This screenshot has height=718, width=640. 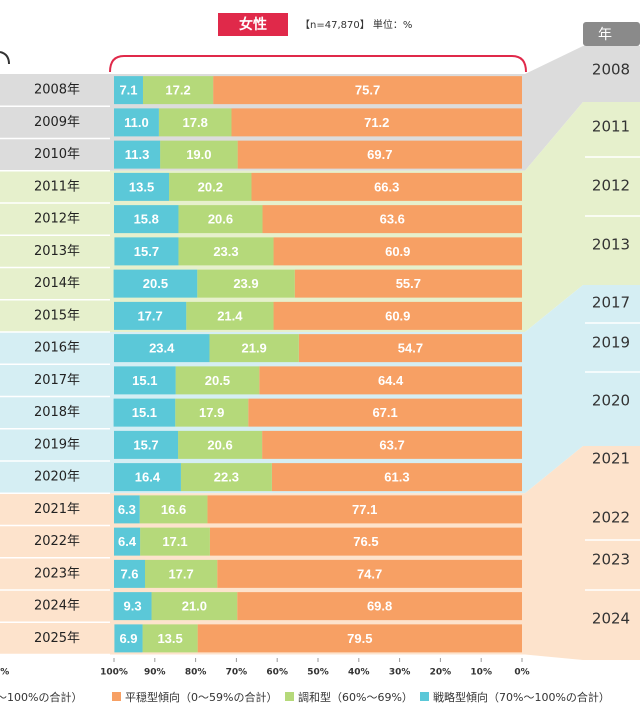 I want to click on y-tick-label: 2021年, so click(x=57, y=509).